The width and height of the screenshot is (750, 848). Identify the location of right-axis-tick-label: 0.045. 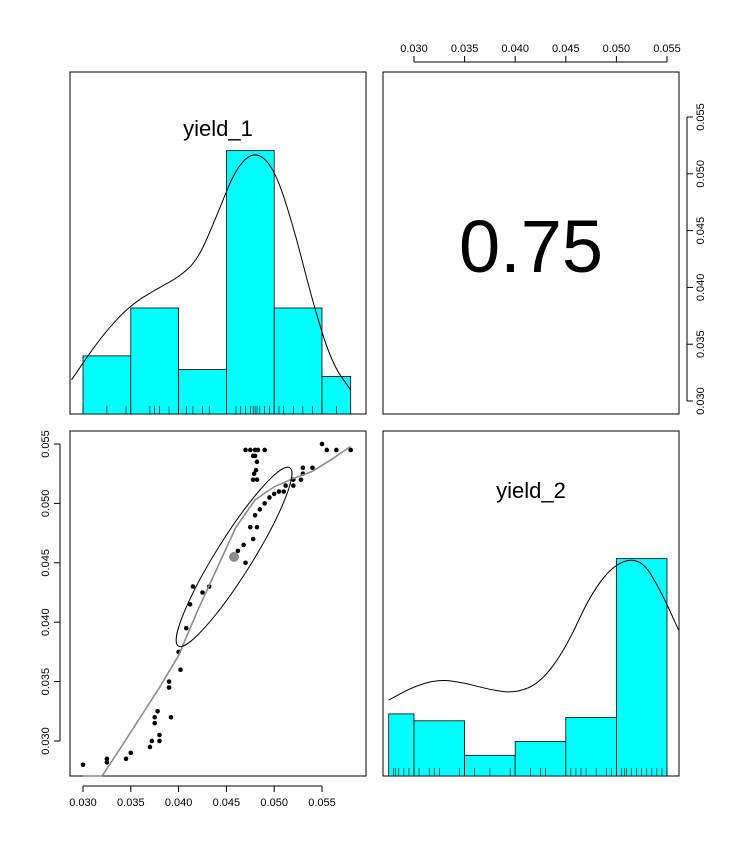
(701, 231).